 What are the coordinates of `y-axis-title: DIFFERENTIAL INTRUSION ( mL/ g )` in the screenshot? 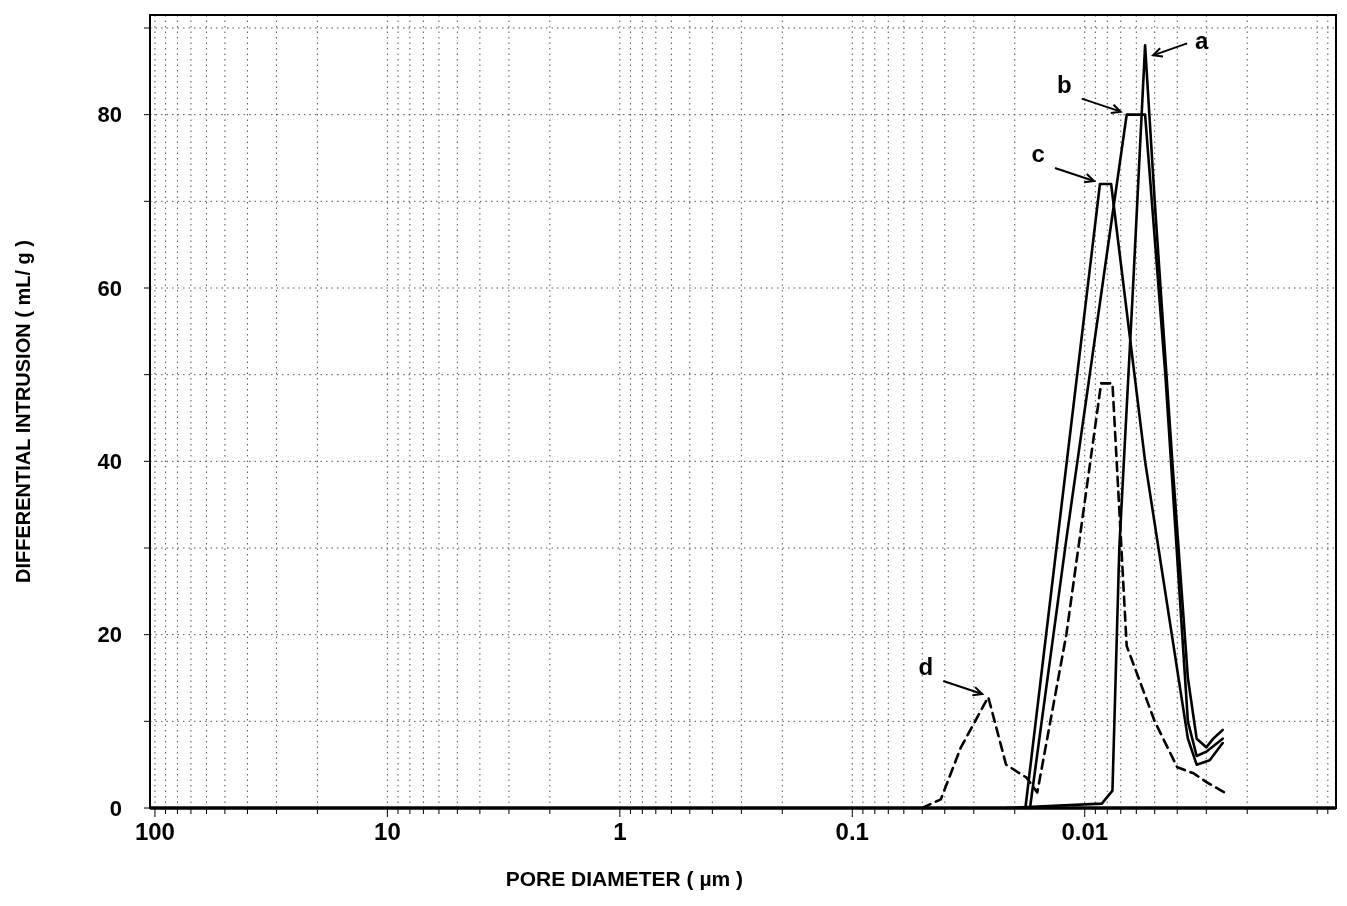 It's located at (23, 411).